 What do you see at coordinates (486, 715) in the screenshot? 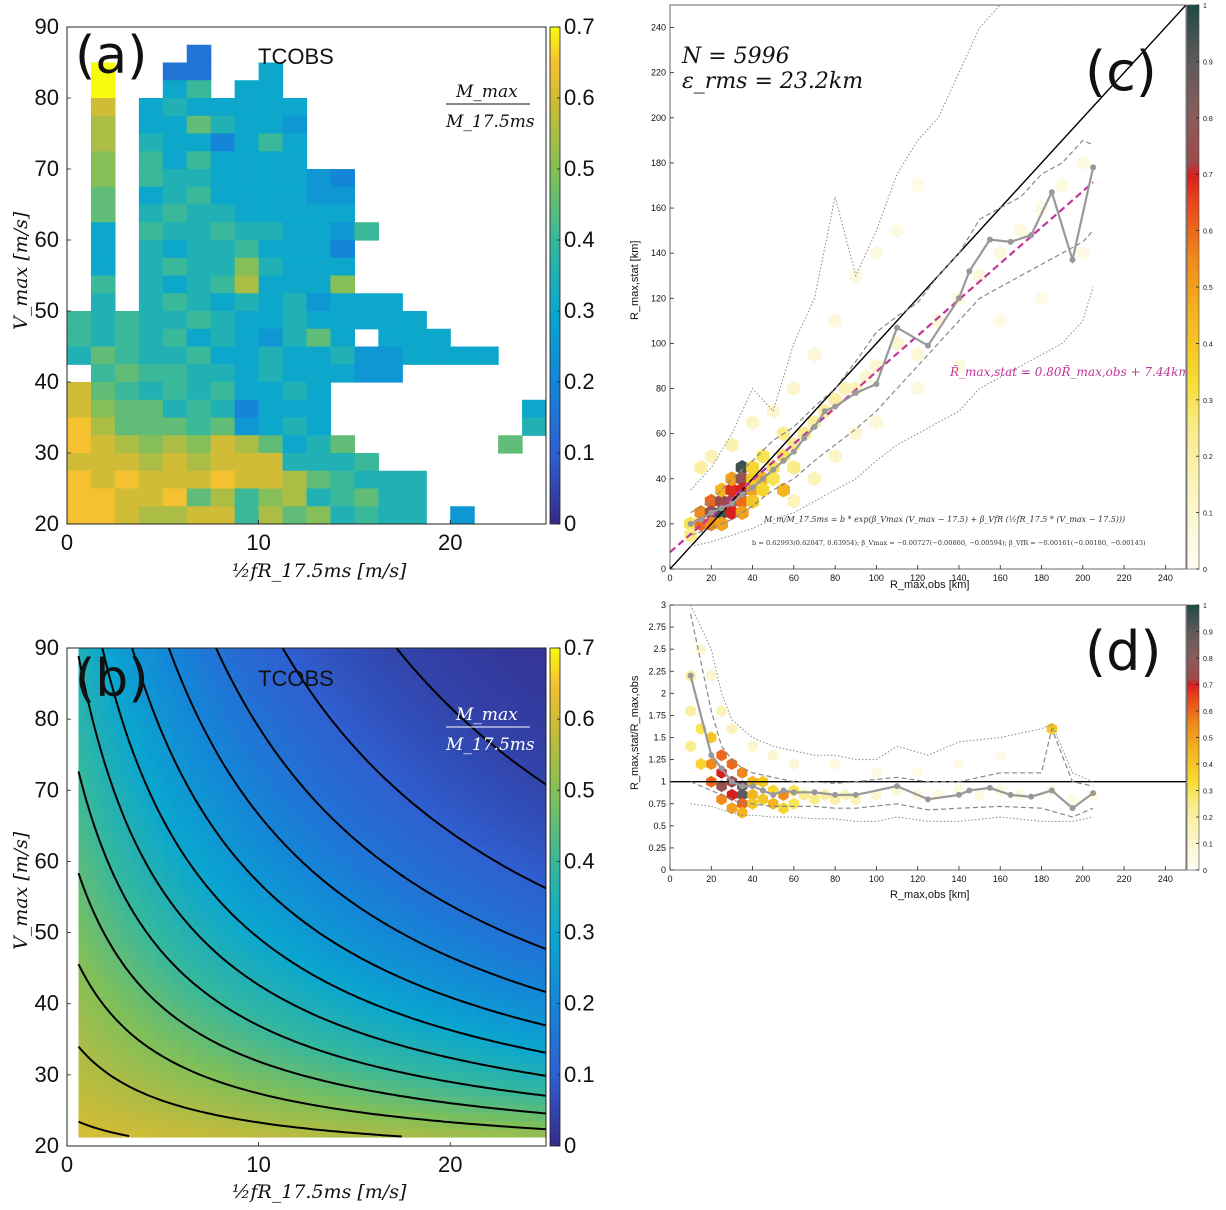
I see `panel-b-frac-num: M_max` at bounding box center [486, 715].